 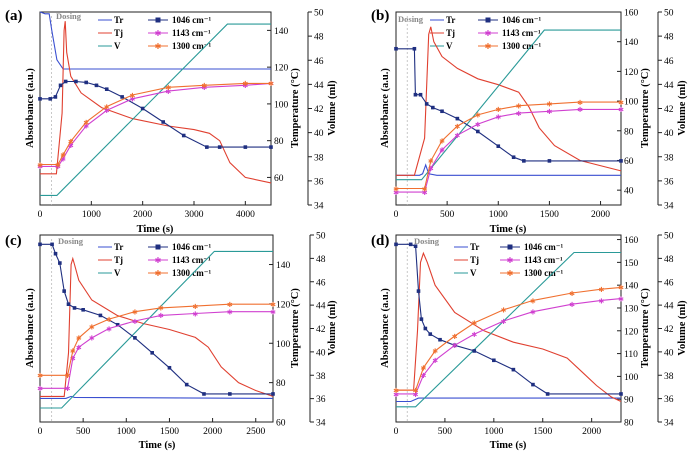 What do you see at coordinates (321, 283) in the screenshot?
I see `volume-tick-label: 46` at bounding box center [321, 283].